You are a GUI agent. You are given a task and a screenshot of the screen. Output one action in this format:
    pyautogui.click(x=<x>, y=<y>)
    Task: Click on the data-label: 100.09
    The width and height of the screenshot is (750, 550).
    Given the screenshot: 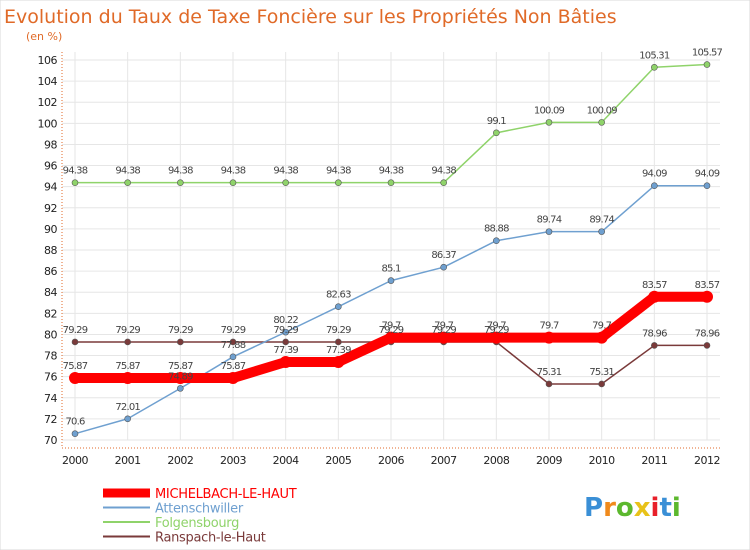 What is the action you would take?
    pyautogui.click(x=549, y=110)
    